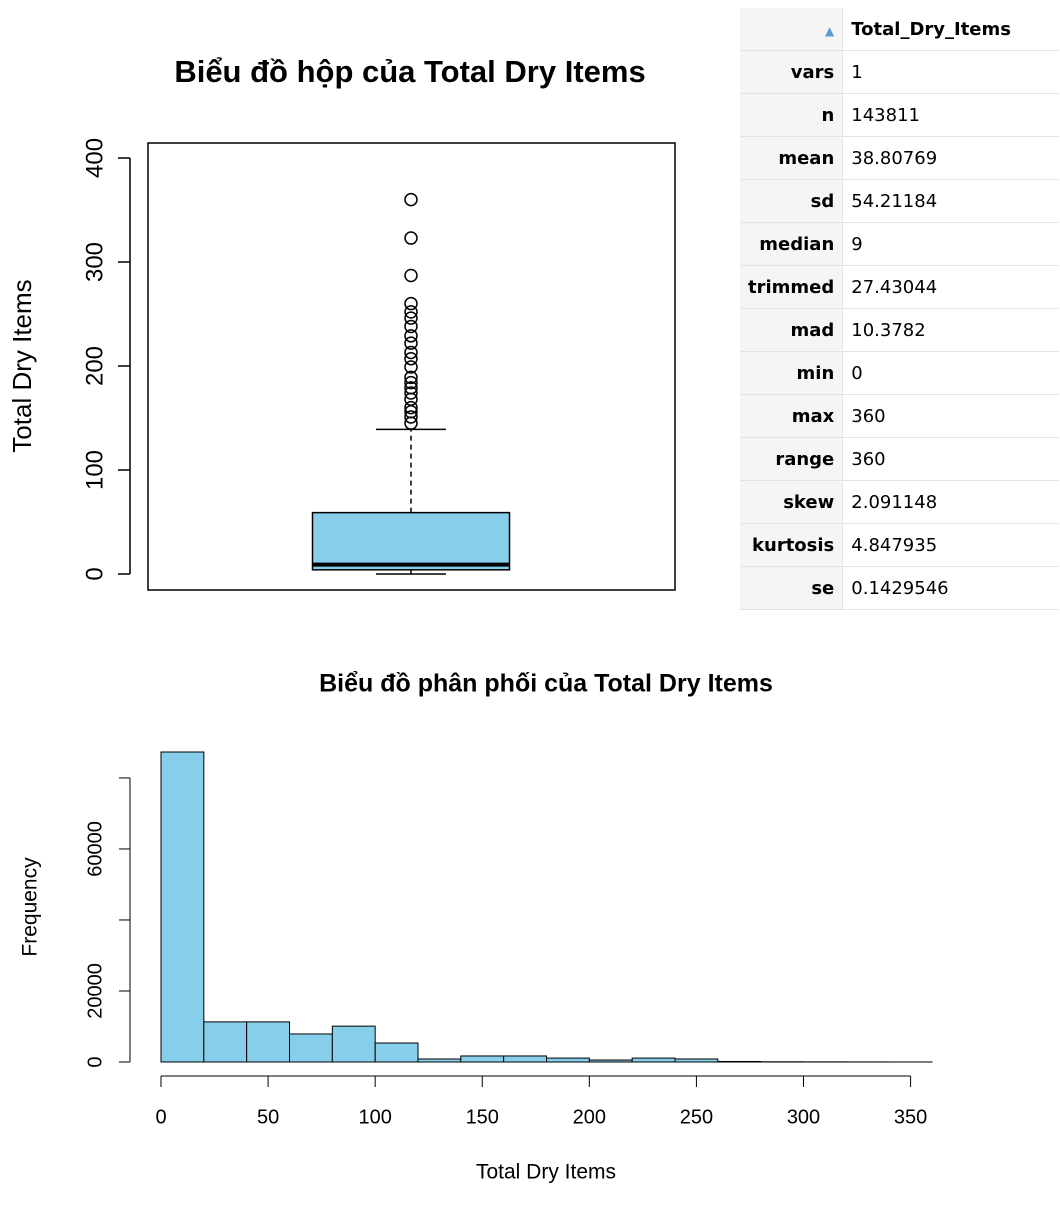 This screenshot has height=1217, width=1060. What do you see at coordinates (951, 244) in the screenshot?
I see `cell: 9` at bounding box center [951, 244].